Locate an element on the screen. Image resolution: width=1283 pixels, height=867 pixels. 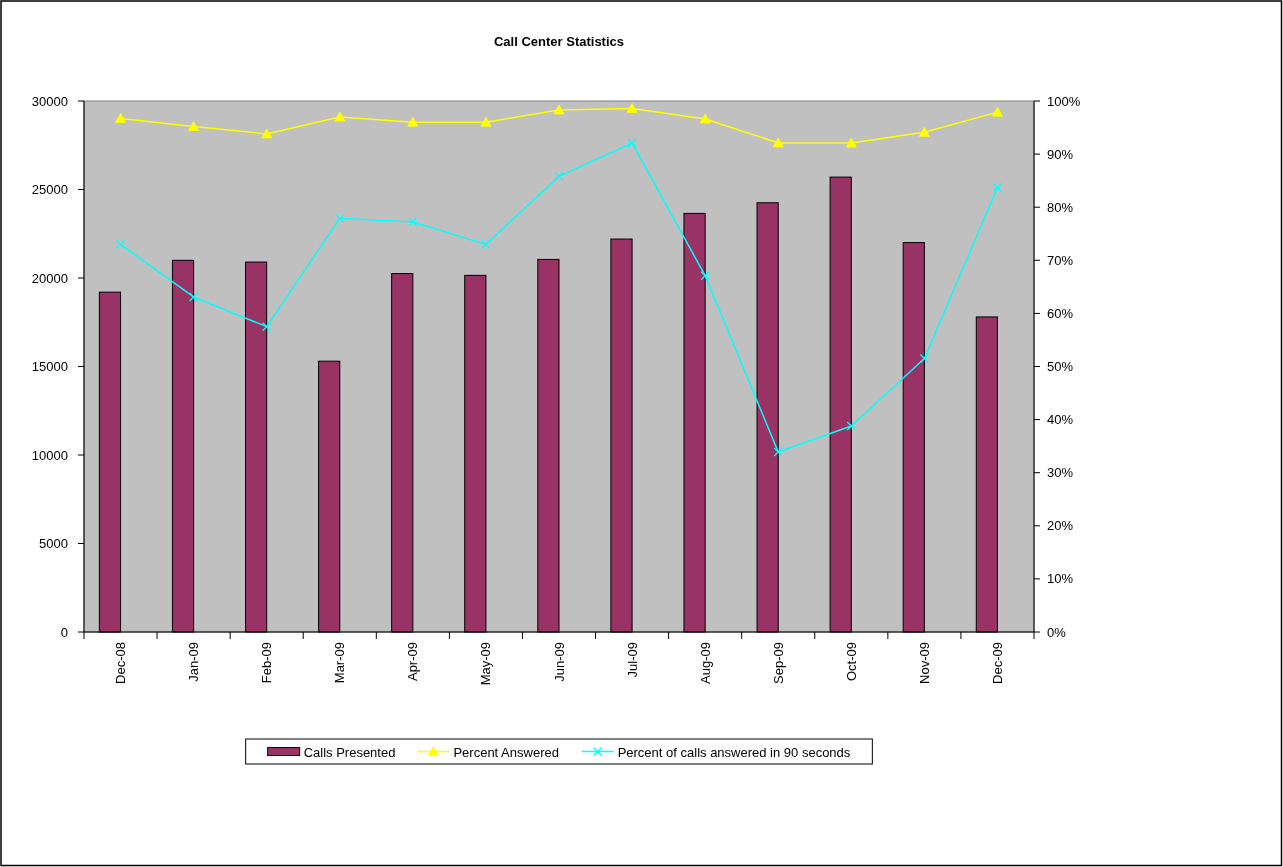
y2-tick-label: 70% is located at coordinates (1060, 260).